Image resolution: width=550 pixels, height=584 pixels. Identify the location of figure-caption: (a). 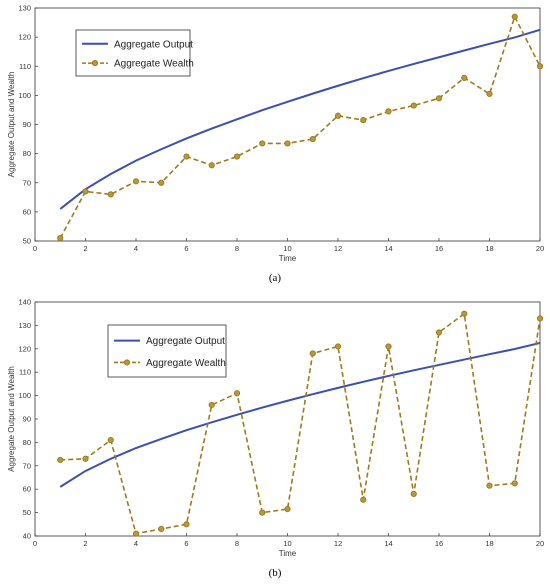
(275, 278).